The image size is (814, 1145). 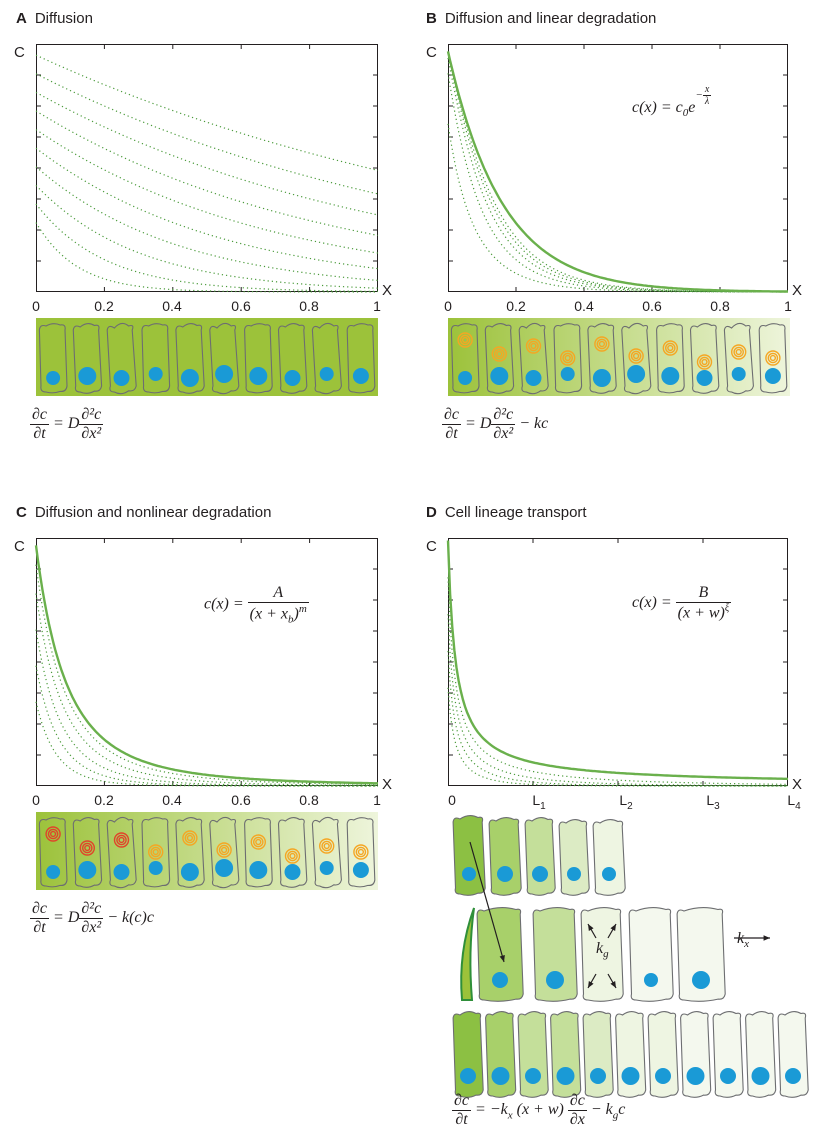 I want to click on panel-d-cell-lineage, so click(x=630, y=956).